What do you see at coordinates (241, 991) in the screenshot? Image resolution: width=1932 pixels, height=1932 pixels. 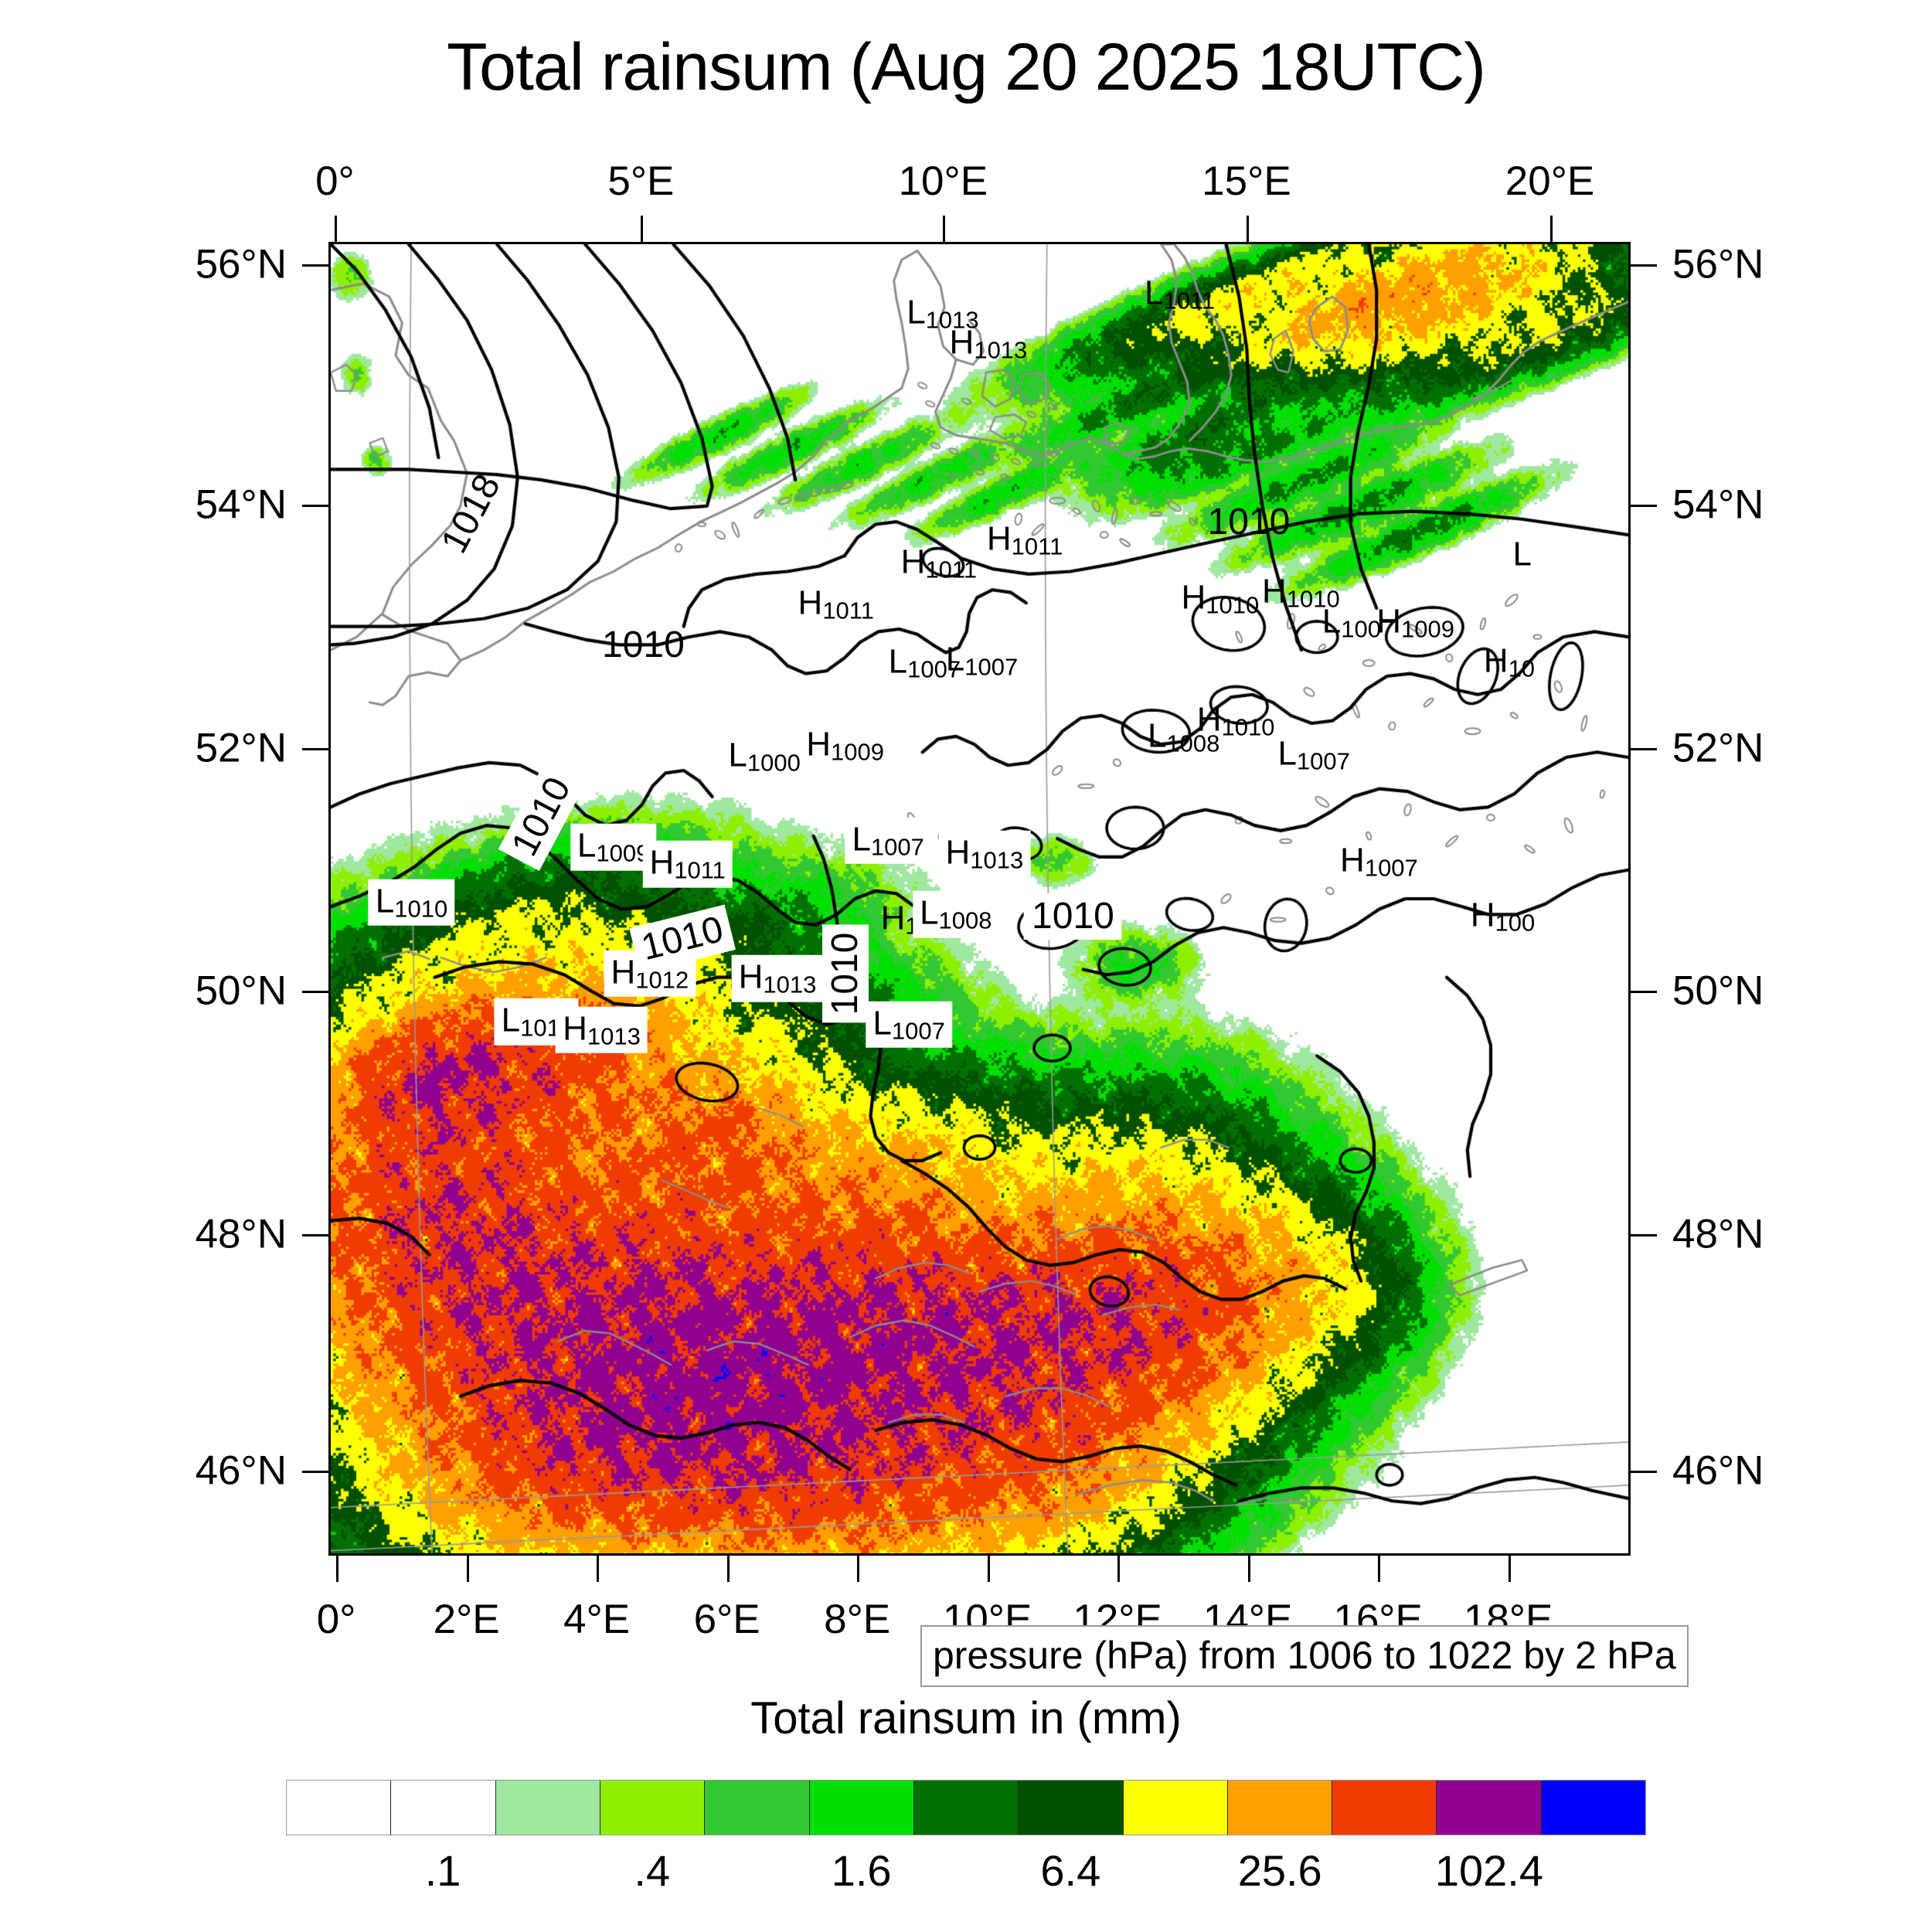 I see `axis-label-left-3: 50°N` at bounding box center [241, 991].